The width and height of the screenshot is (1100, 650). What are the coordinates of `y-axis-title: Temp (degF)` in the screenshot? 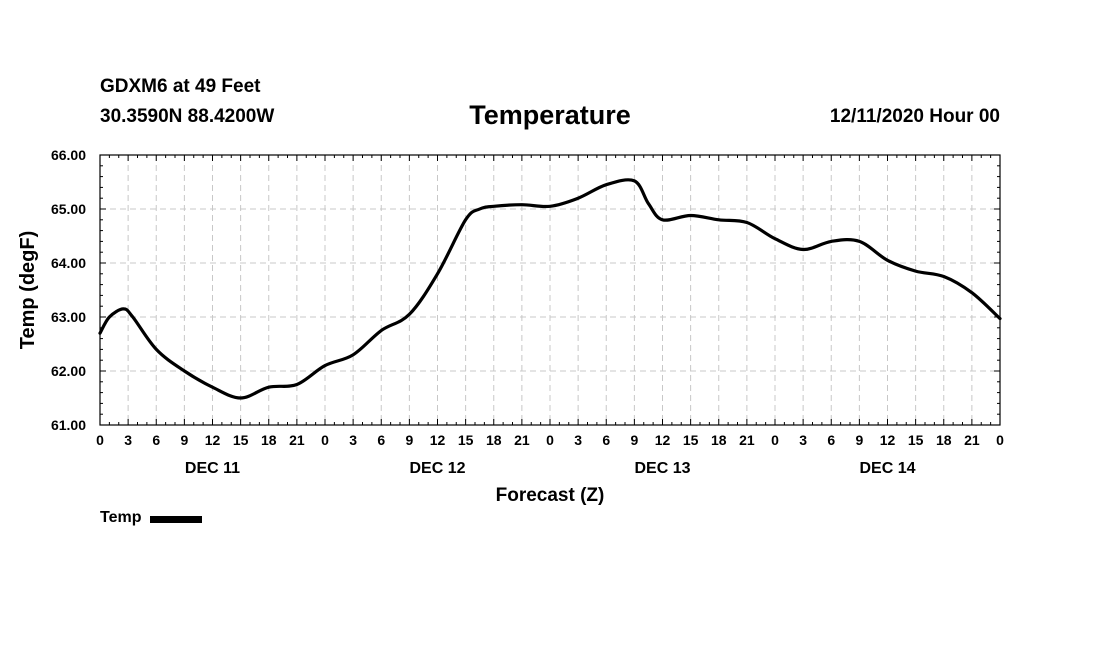 It's located at (28, 290).